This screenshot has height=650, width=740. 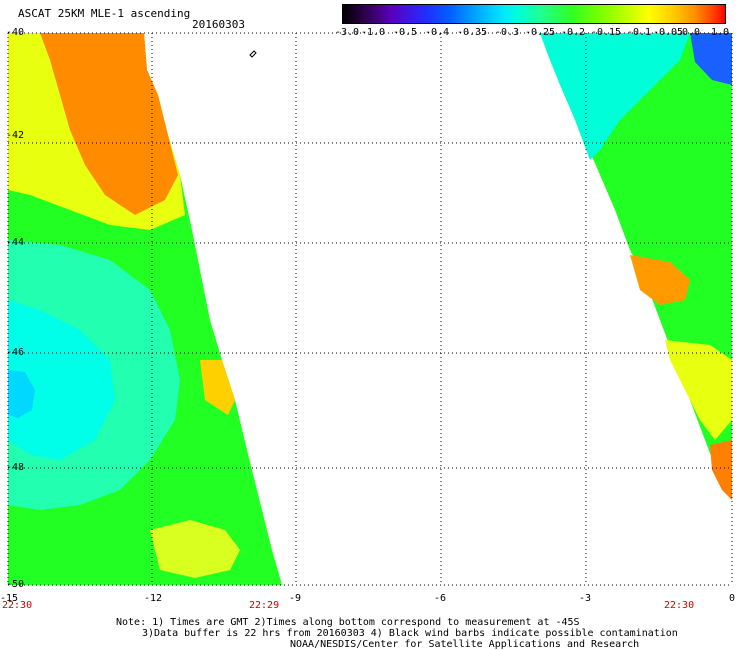 I want to click on y-tick-label: -40, so click(x=15, y=32).